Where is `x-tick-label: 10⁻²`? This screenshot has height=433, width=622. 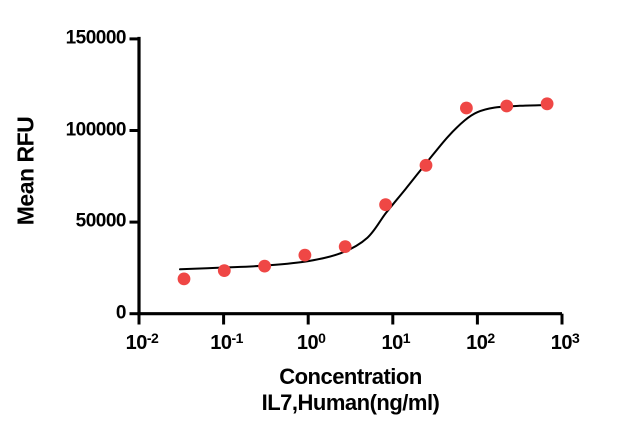
x-tick-label: 10⁻² is located at coordinates (142, 342).